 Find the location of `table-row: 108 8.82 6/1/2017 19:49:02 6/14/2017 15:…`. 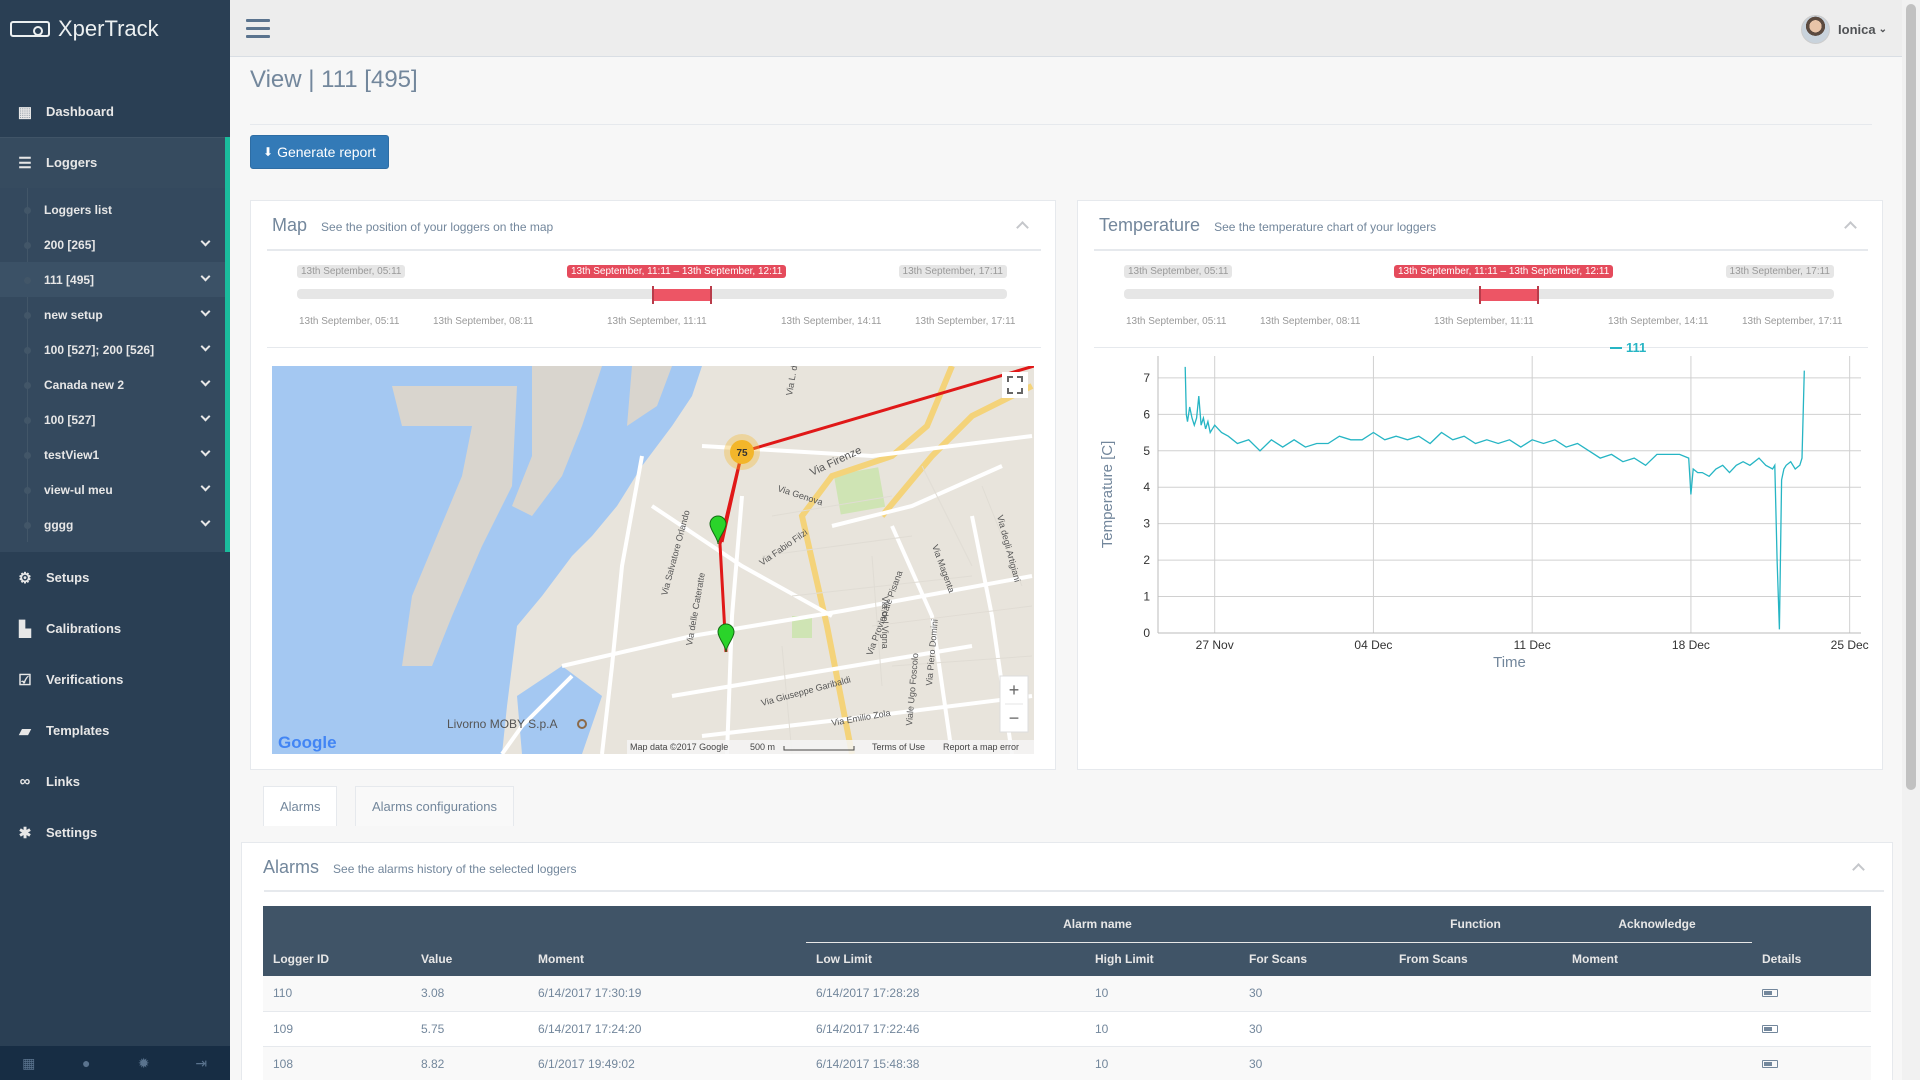

table-row: 108 8.82 6/1/2017 19:49:02 6/14/2017 15:… is located at coordinates (1067, 1063).